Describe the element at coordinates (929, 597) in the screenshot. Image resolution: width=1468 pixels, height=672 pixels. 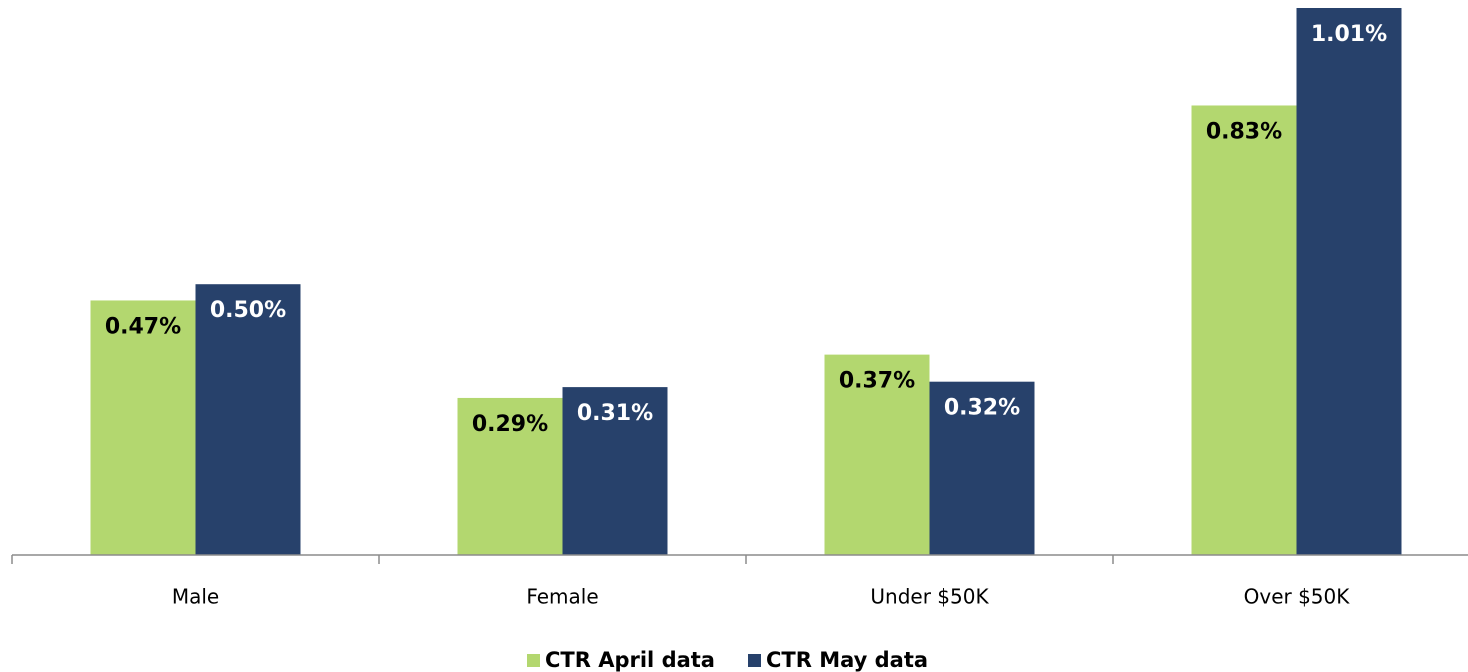
I see `x-tick-label: Under $50K` at that location.